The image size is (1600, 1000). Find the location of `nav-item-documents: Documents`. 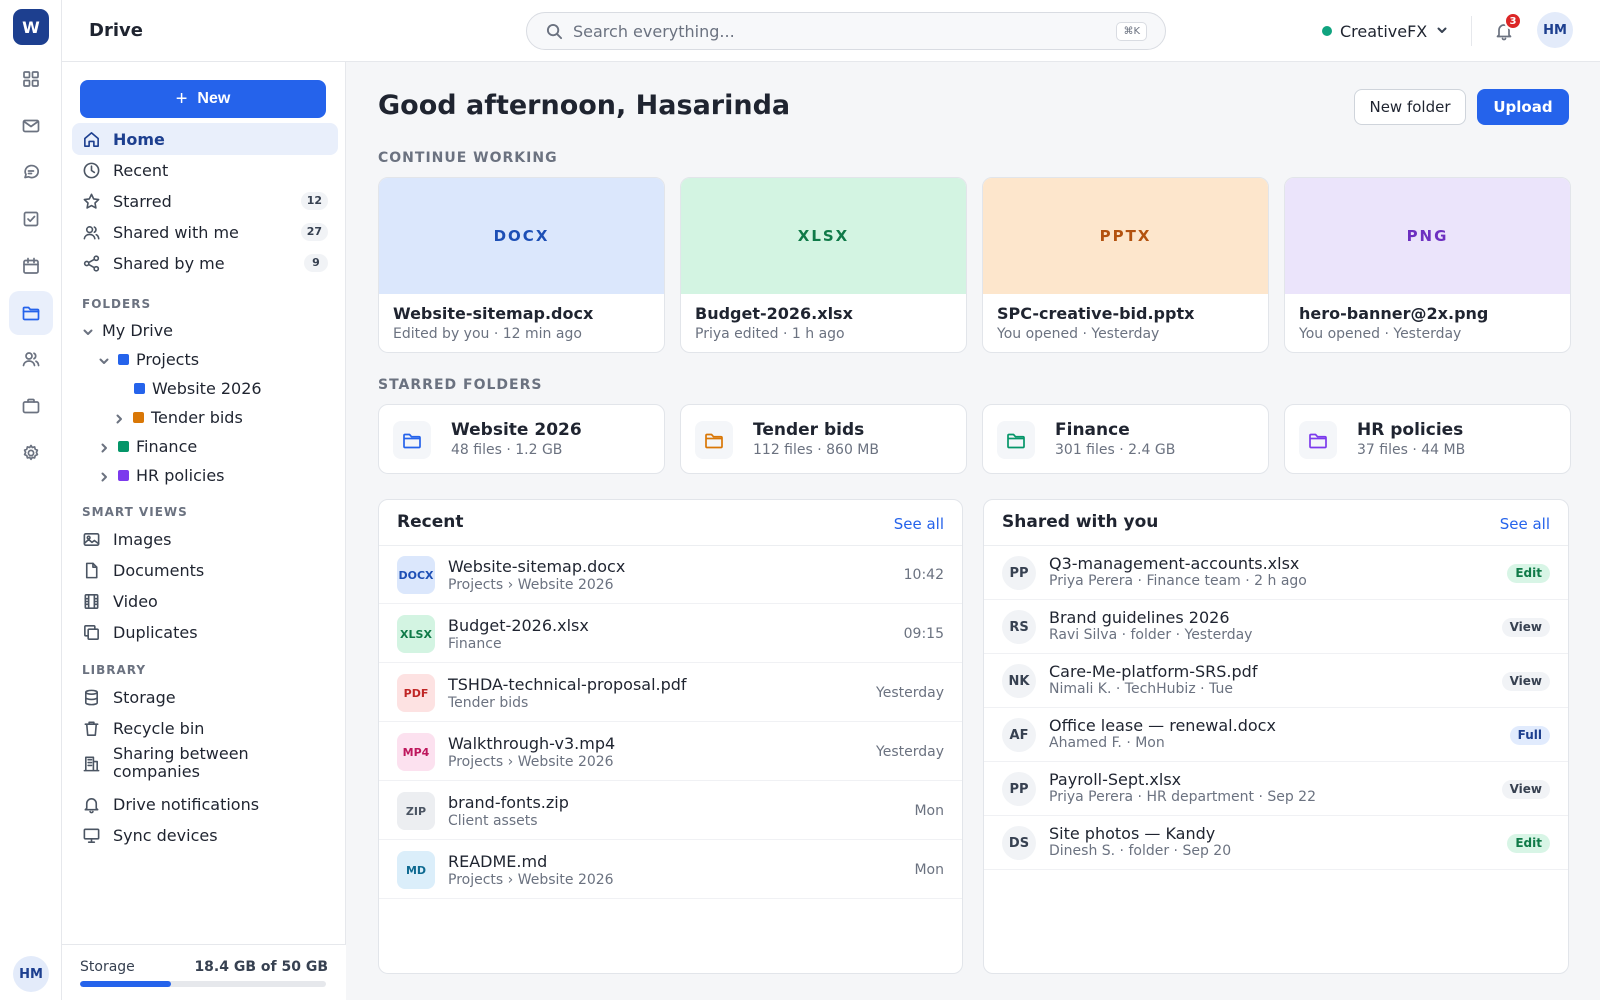

nav-item-documents: Documents is located at coordinates (205, 570).